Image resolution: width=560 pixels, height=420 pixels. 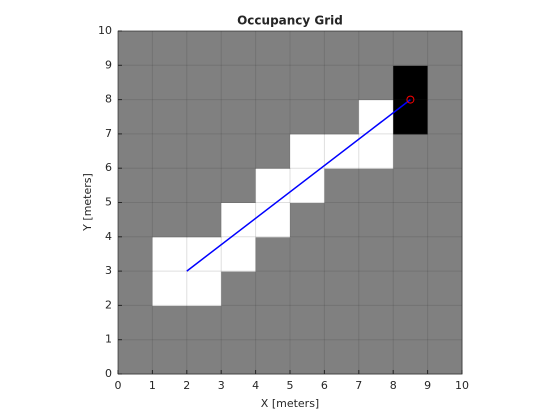 What do you see at coordinates (108, 99) in the screenshot?
I see `y-tick-label: 8` at bounding box center [108, 99].